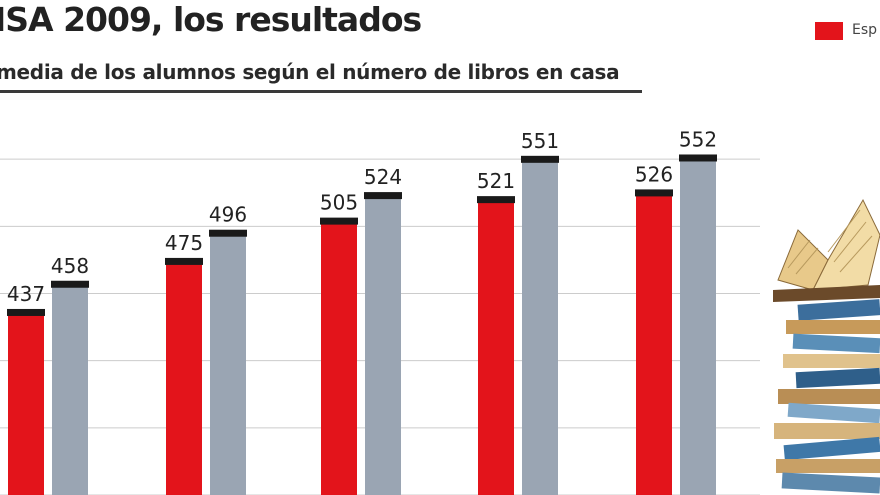  What do you see at coordinates (654, 174) in the screenshot?
I see `data-label-series-a-5: 526` at bounding box center [654, 174].